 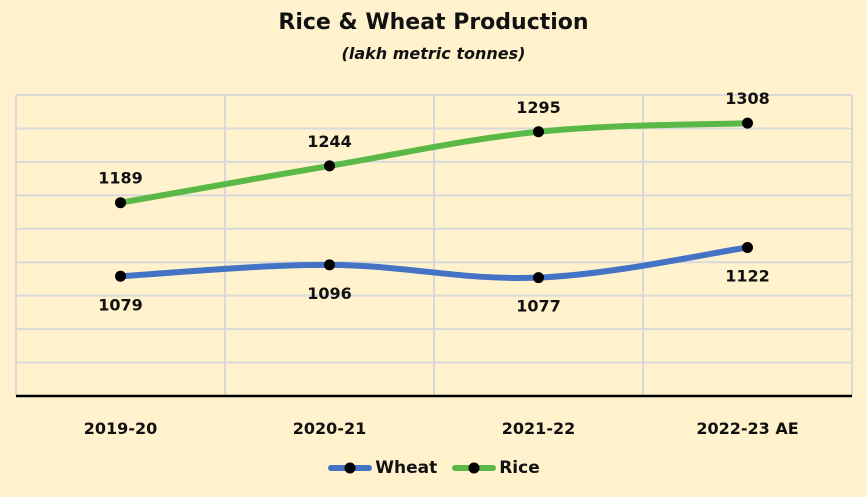 I want to click on x-tick-label: 2021-22, so click(x=538, y=428).